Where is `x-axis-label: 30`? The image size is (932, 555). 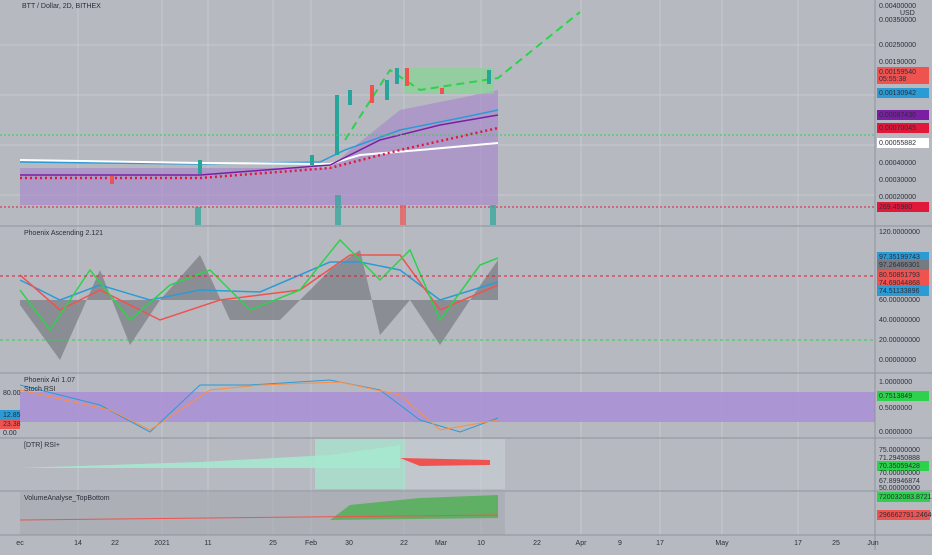
x-axis-label: 30 is located at coordinates (349, 543).